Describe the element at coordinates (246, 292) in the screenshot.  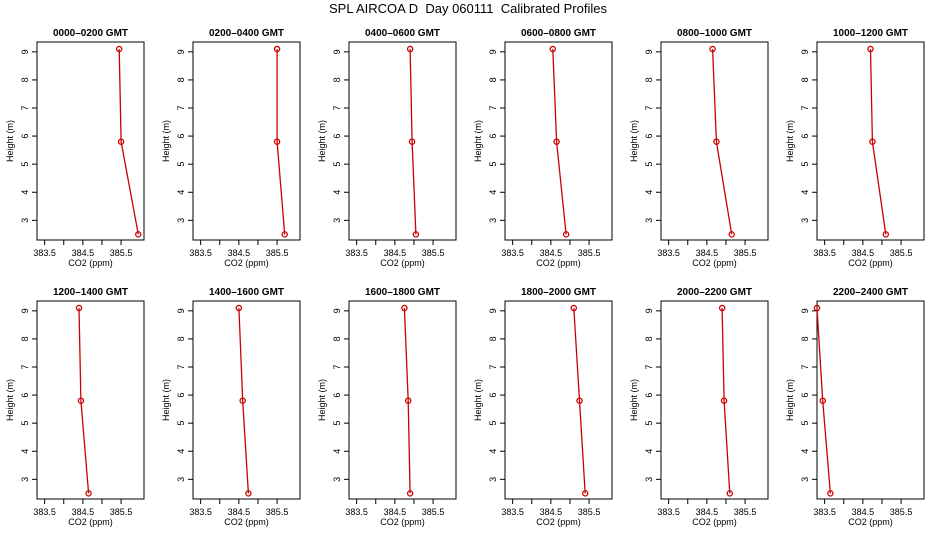
I see `panel-title: 1400–1600 GMT` at that location.